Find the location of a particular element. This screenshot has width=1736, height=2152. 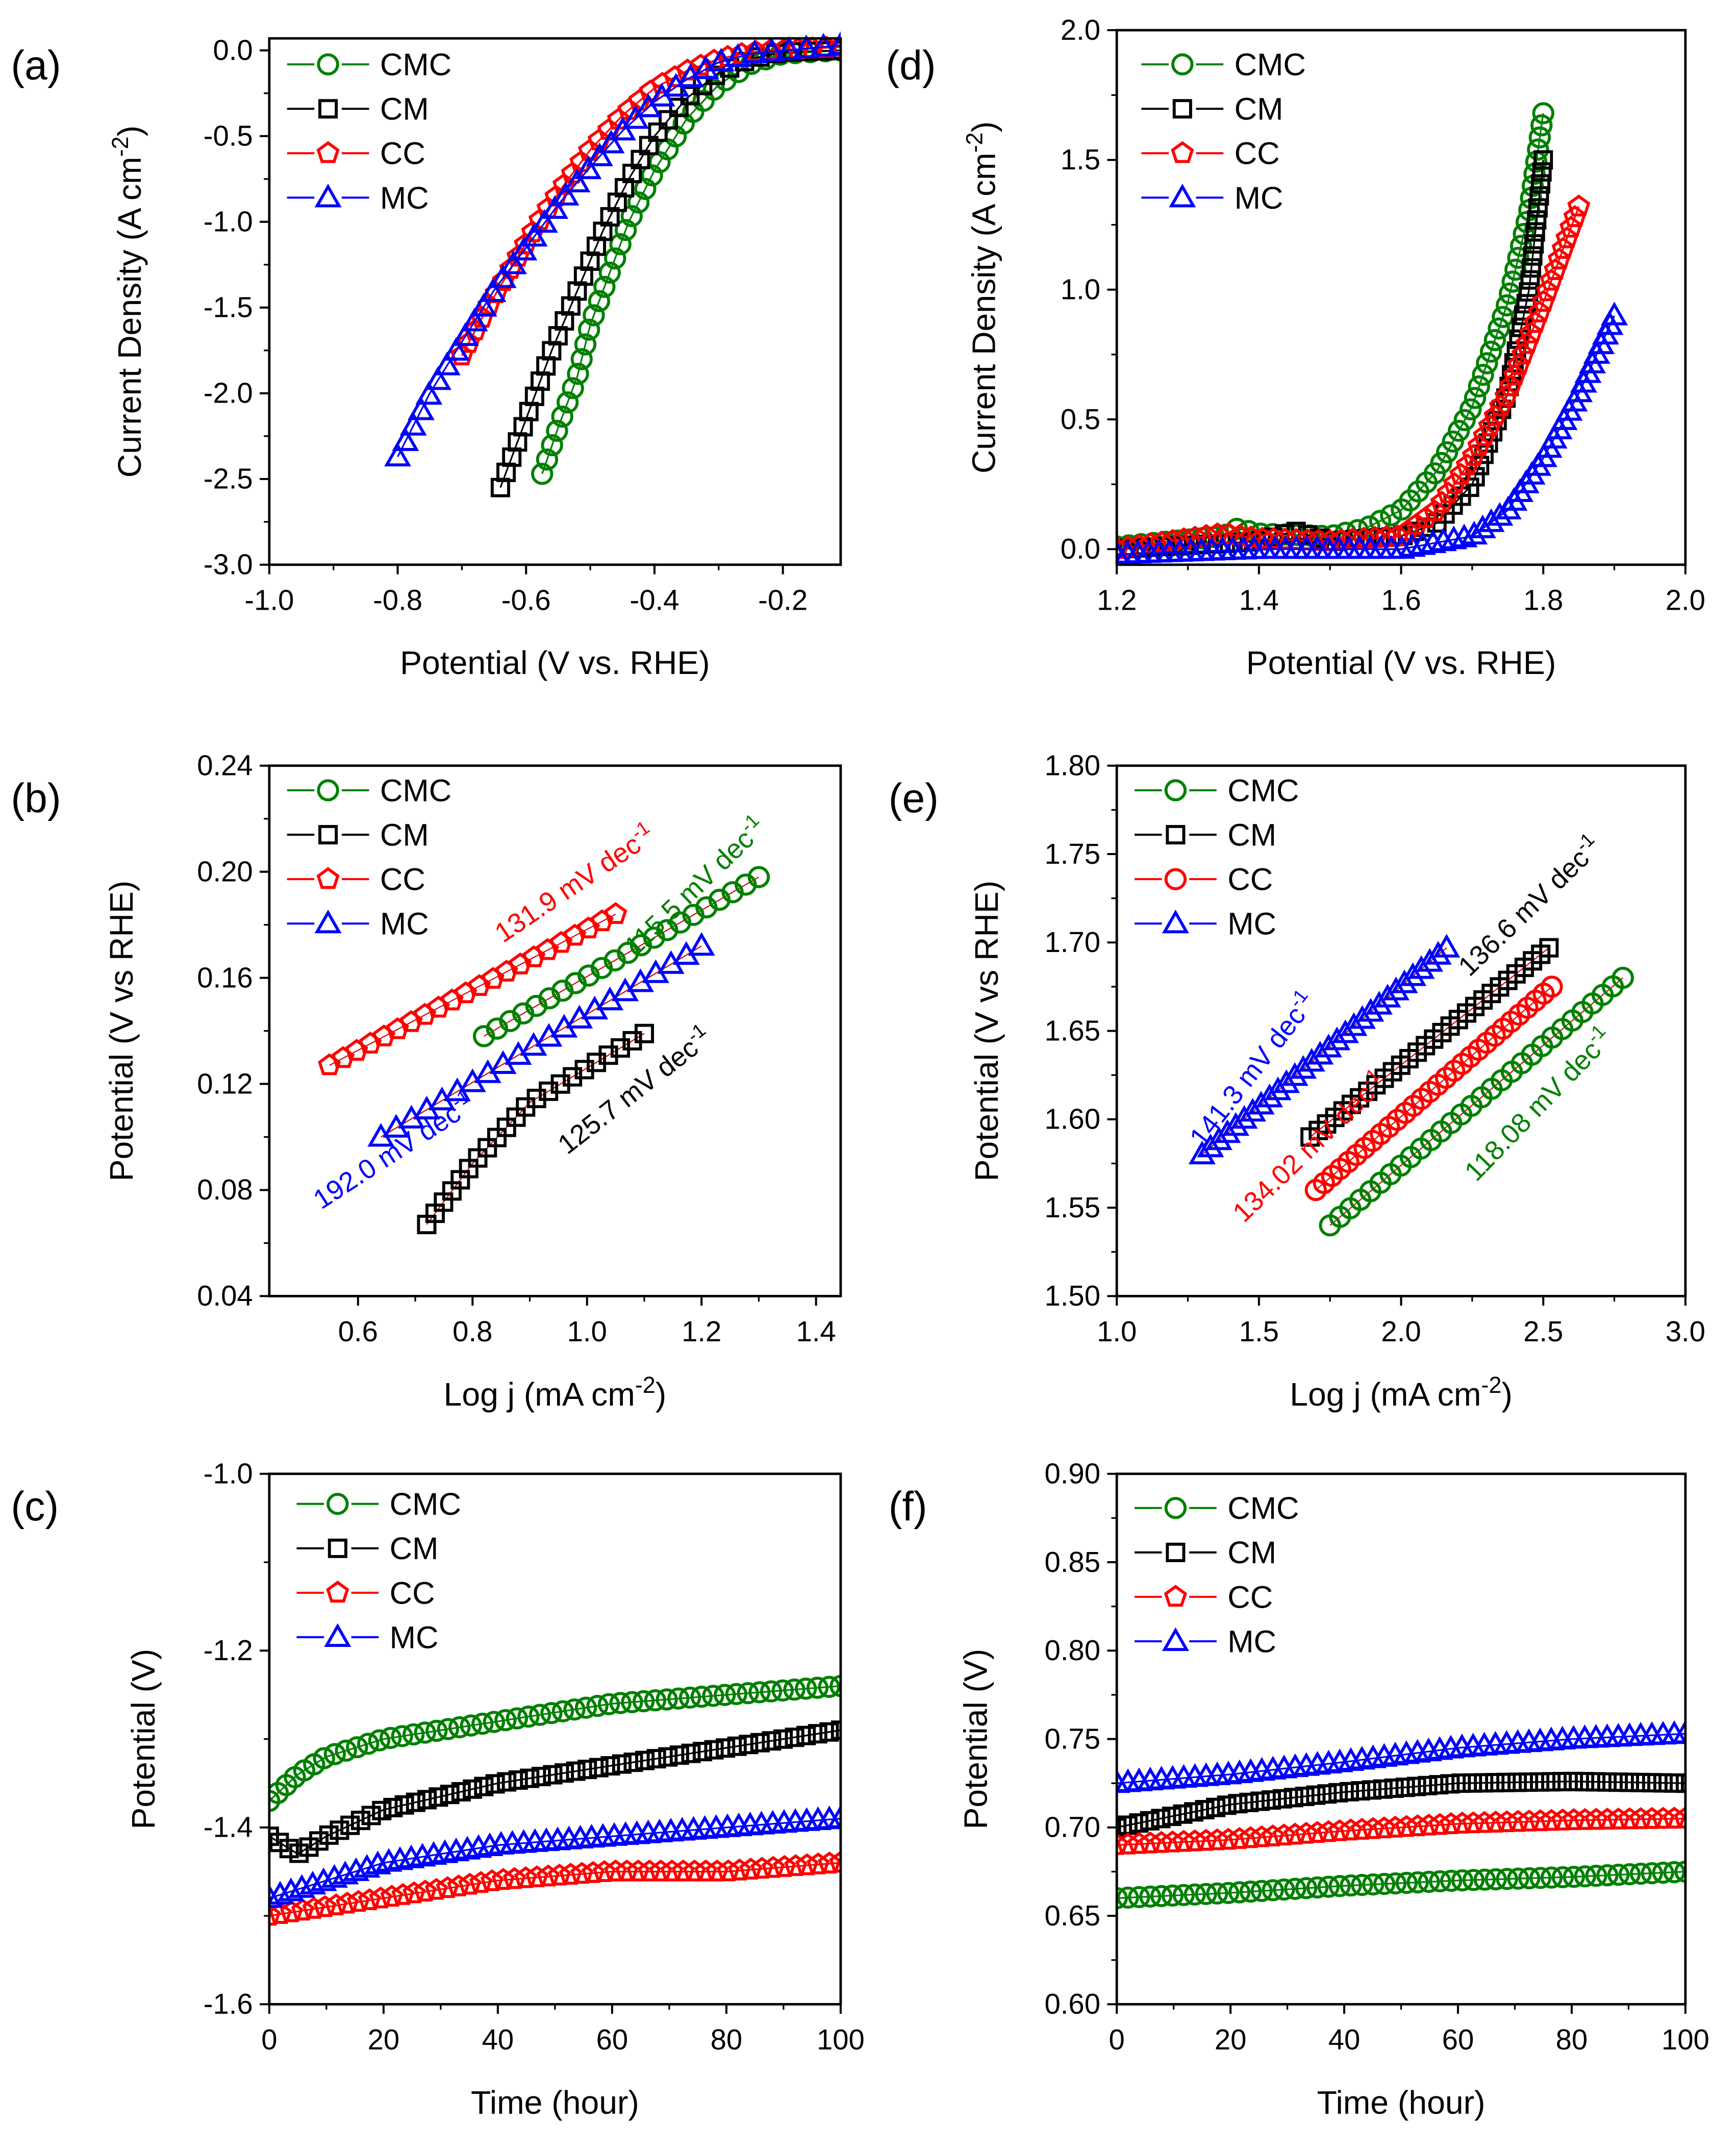

series-line-CC is located at coordinates (1401, 1831).